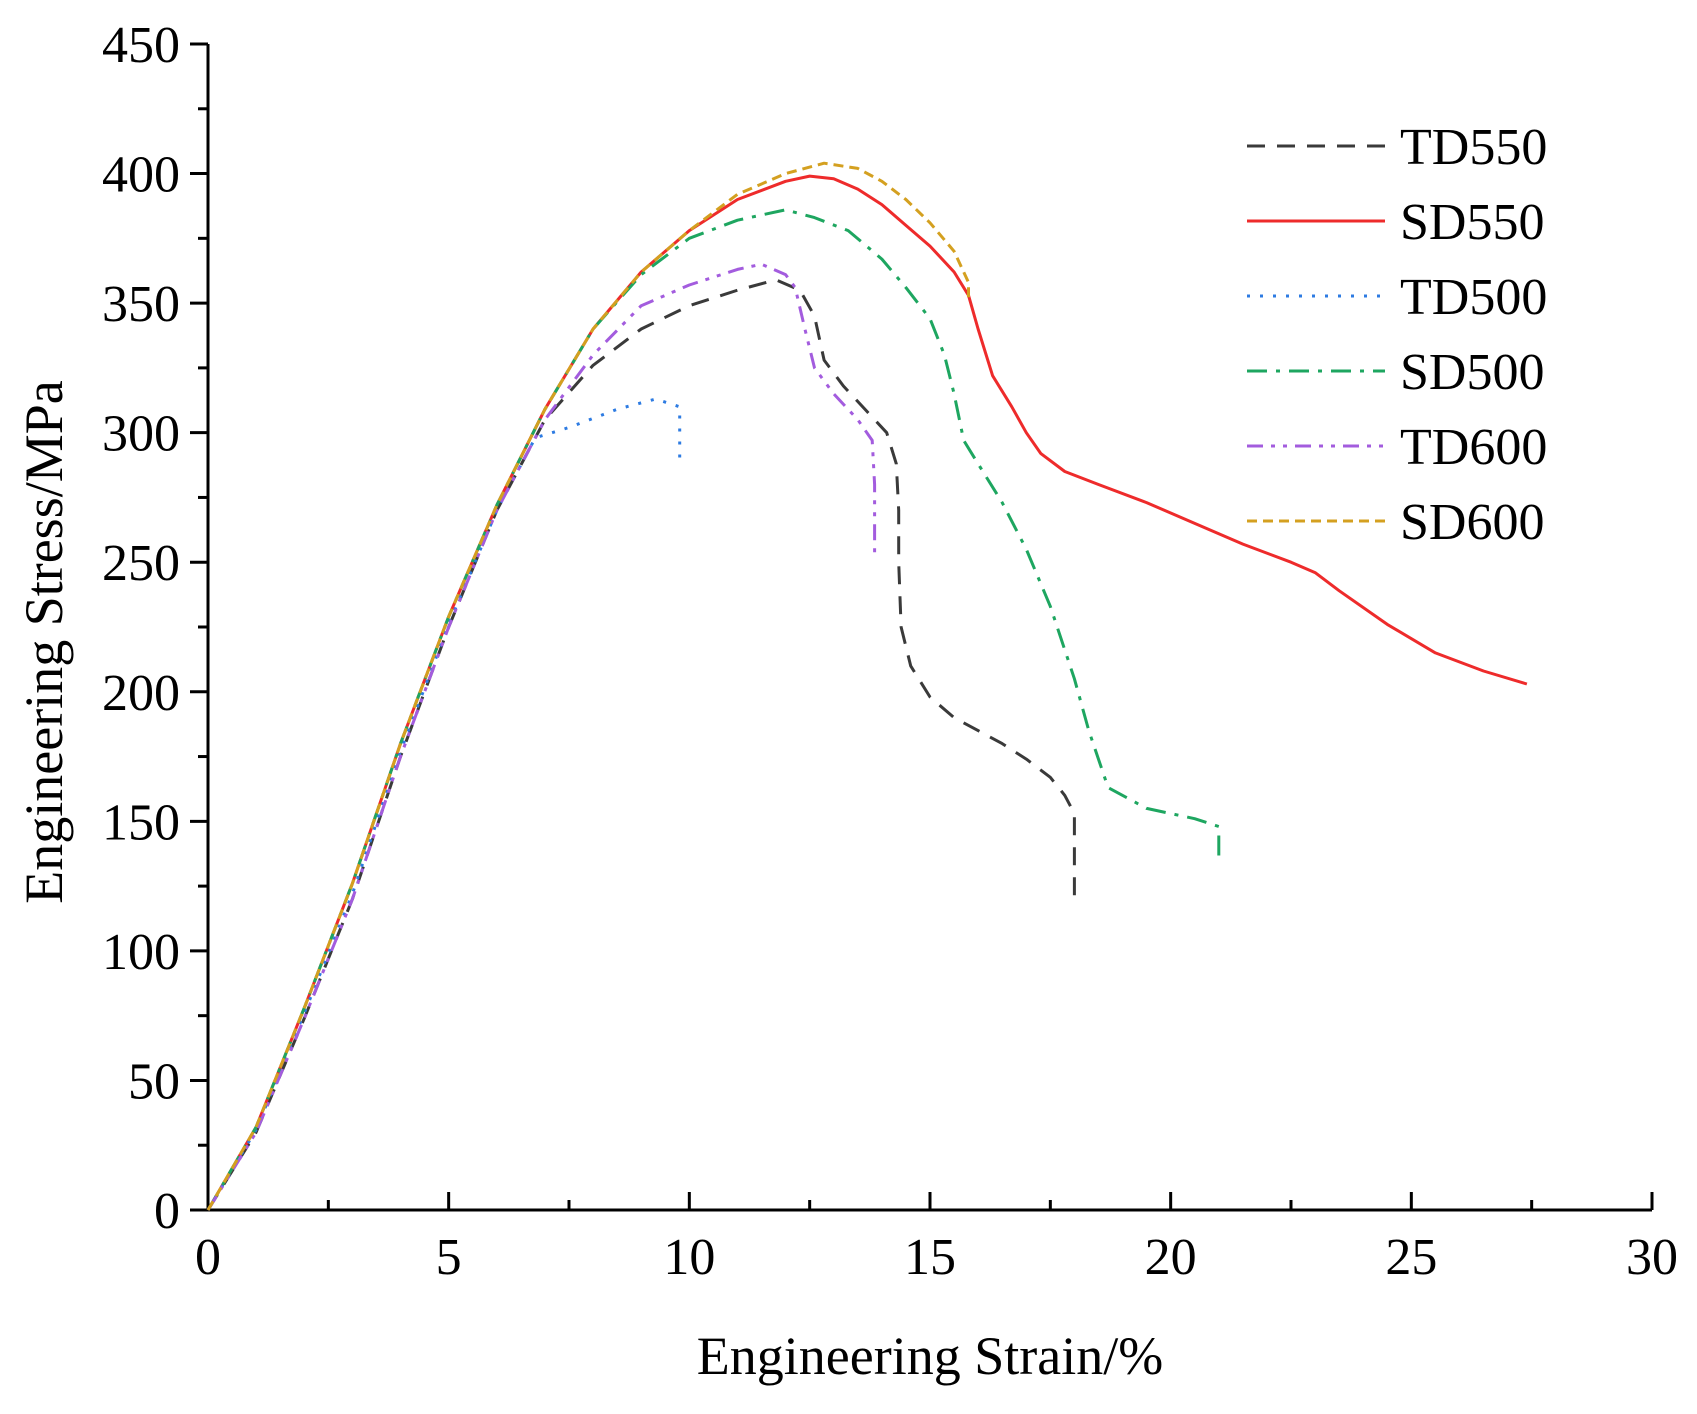  Describe the element at coordinates (141, 563) in the screenshot. I see `y-tick-label: 250` at that location.